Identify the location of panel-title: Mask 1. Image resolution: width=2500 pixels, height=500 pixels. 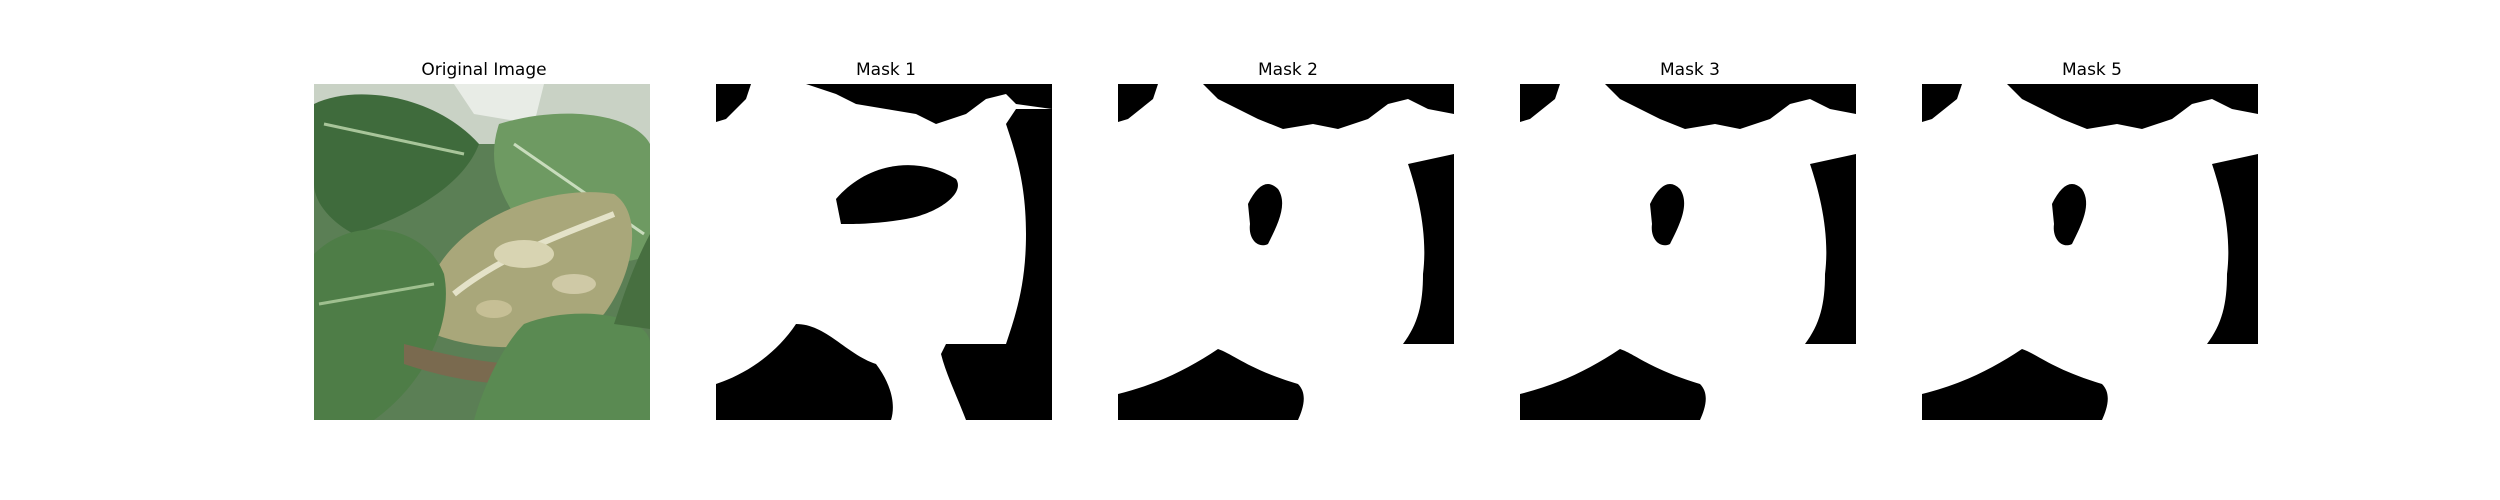
(886, 70).